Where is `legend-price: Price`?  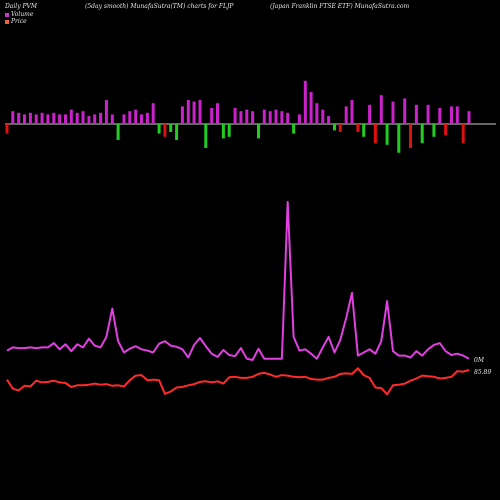 legend-price: Price is located at coordinates (16, 21).